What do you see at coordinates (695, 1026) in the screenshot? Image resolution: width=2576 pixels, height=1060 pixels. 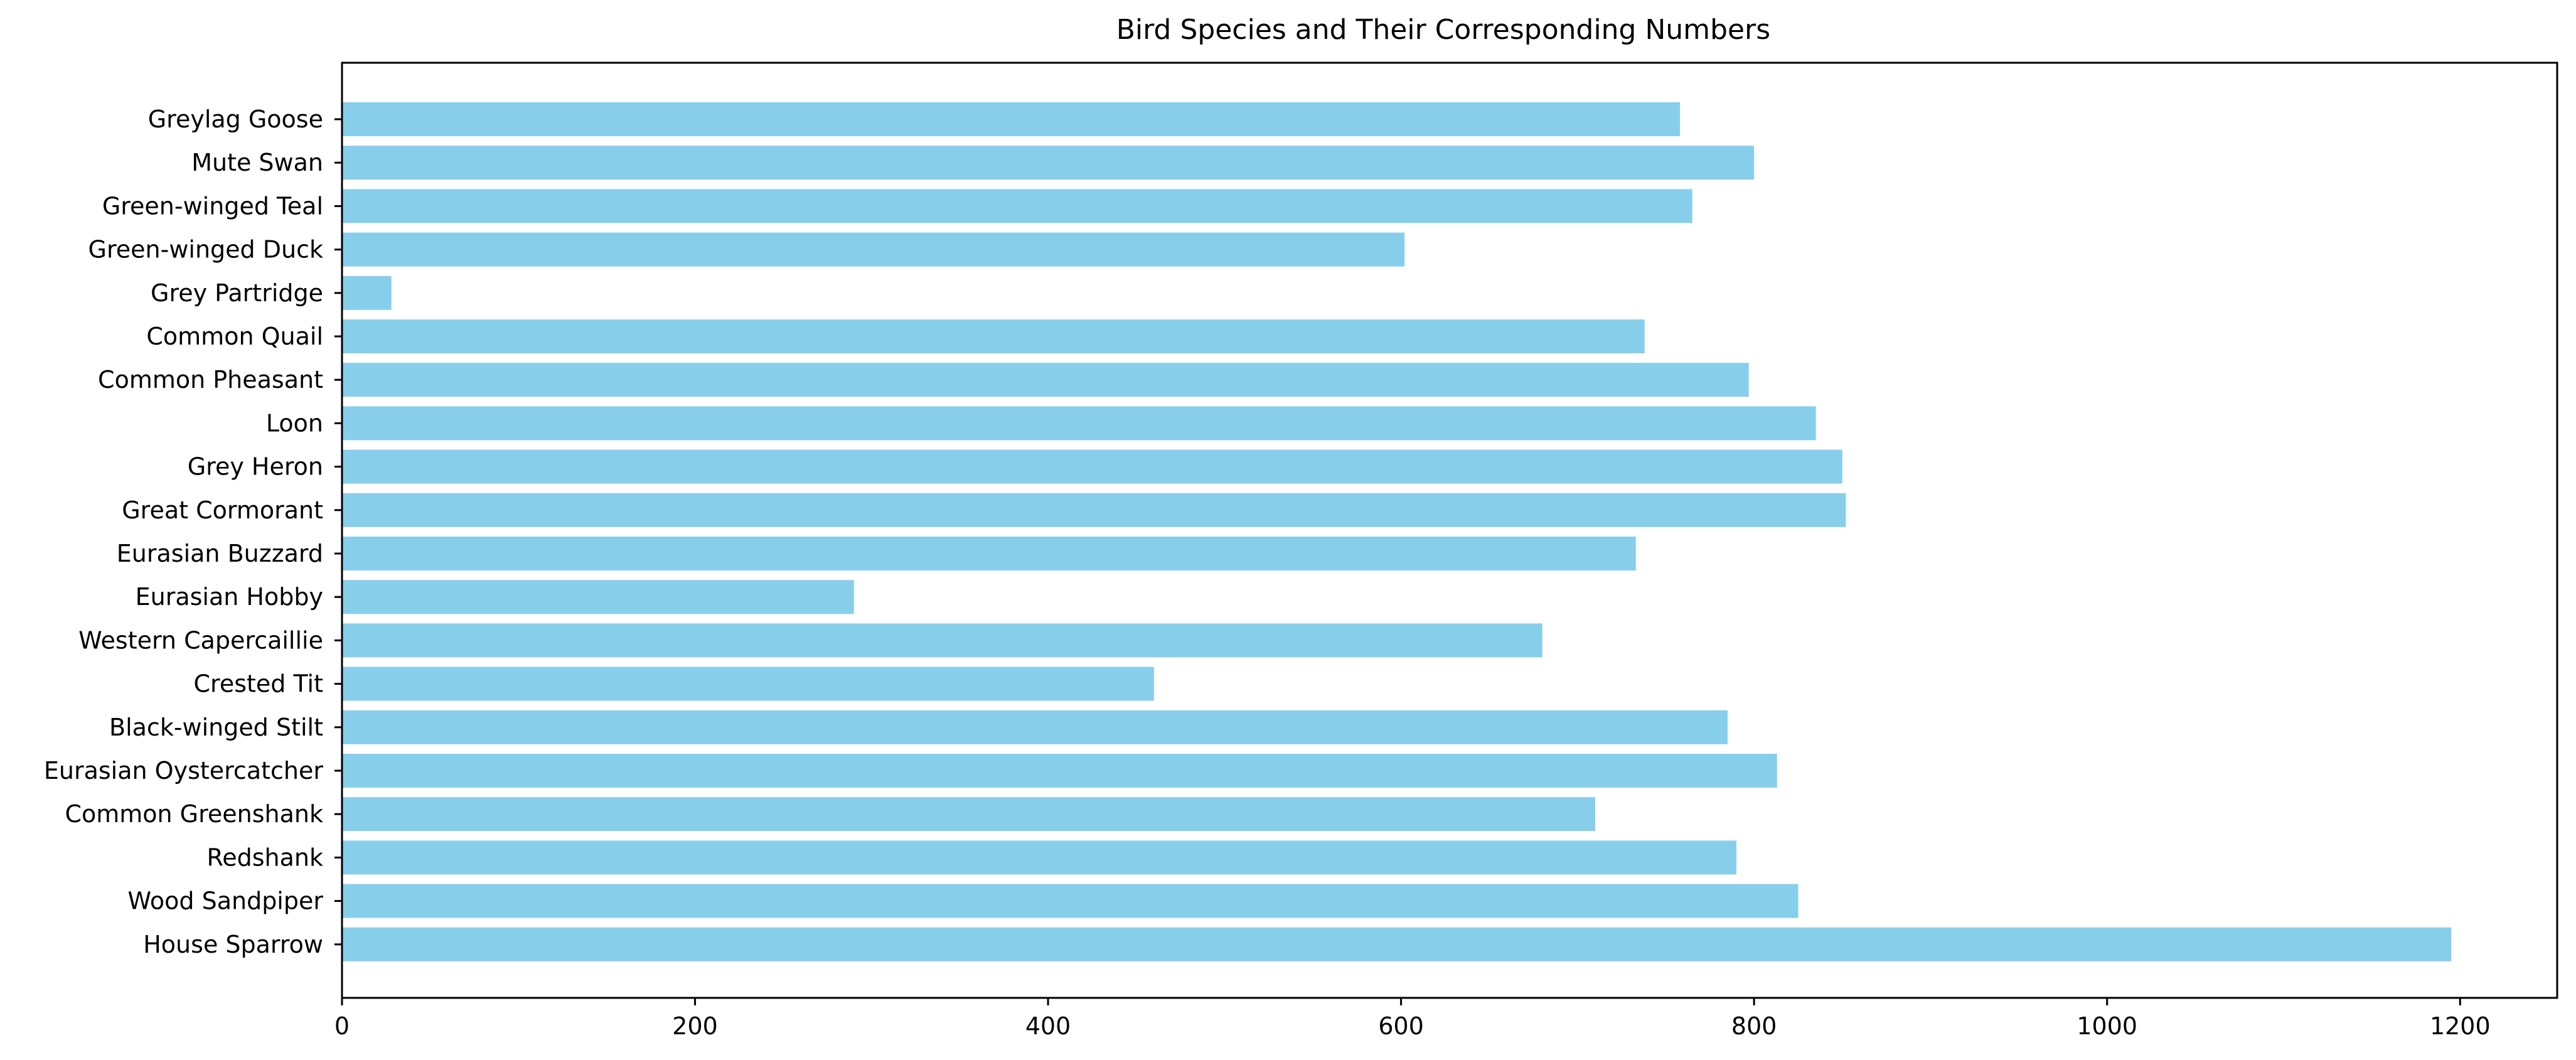 I see `x-tick-label: 200` at bounding box center [695, 1026].